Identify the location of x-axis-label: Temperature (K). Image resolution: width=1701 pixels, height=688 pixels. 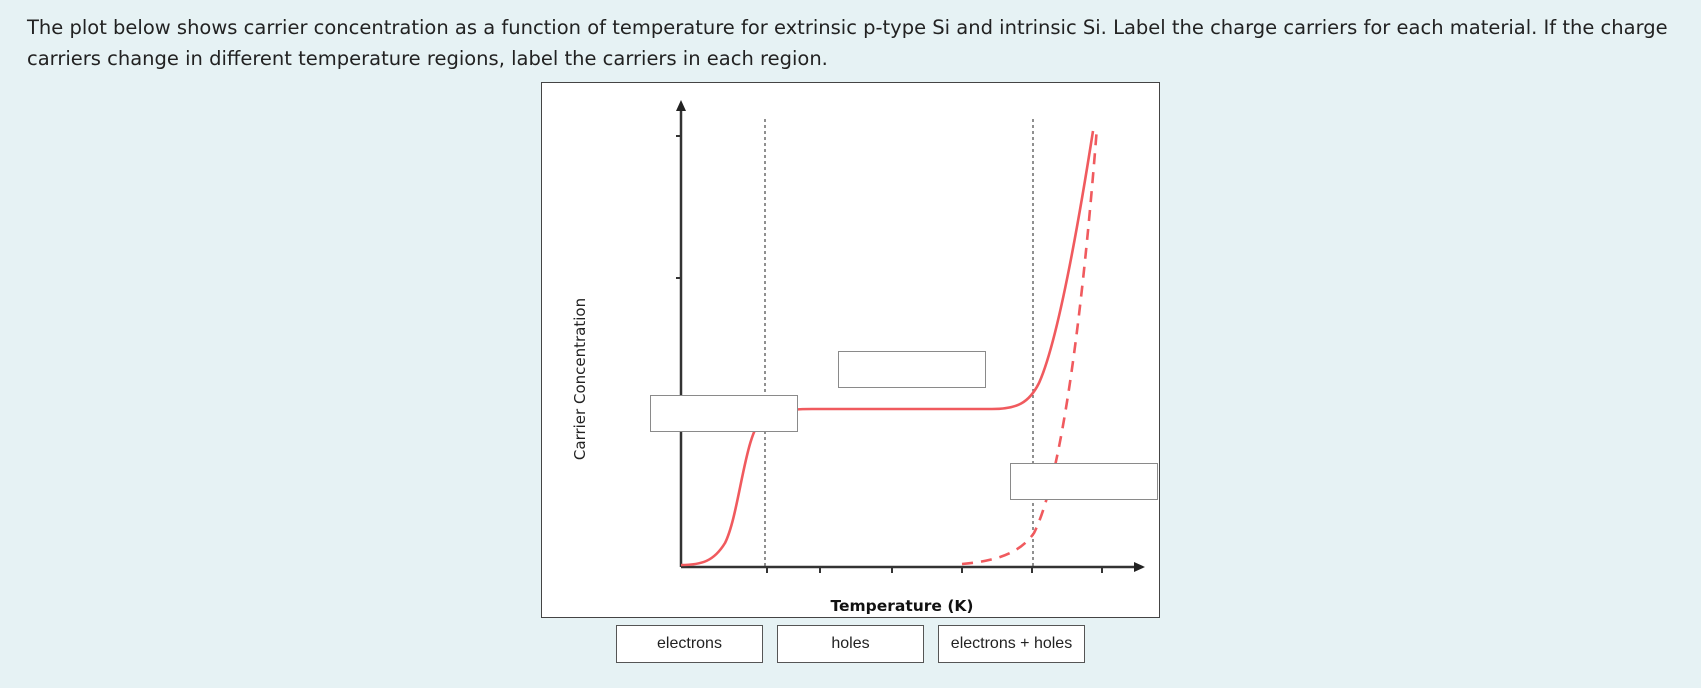
(901, 606).